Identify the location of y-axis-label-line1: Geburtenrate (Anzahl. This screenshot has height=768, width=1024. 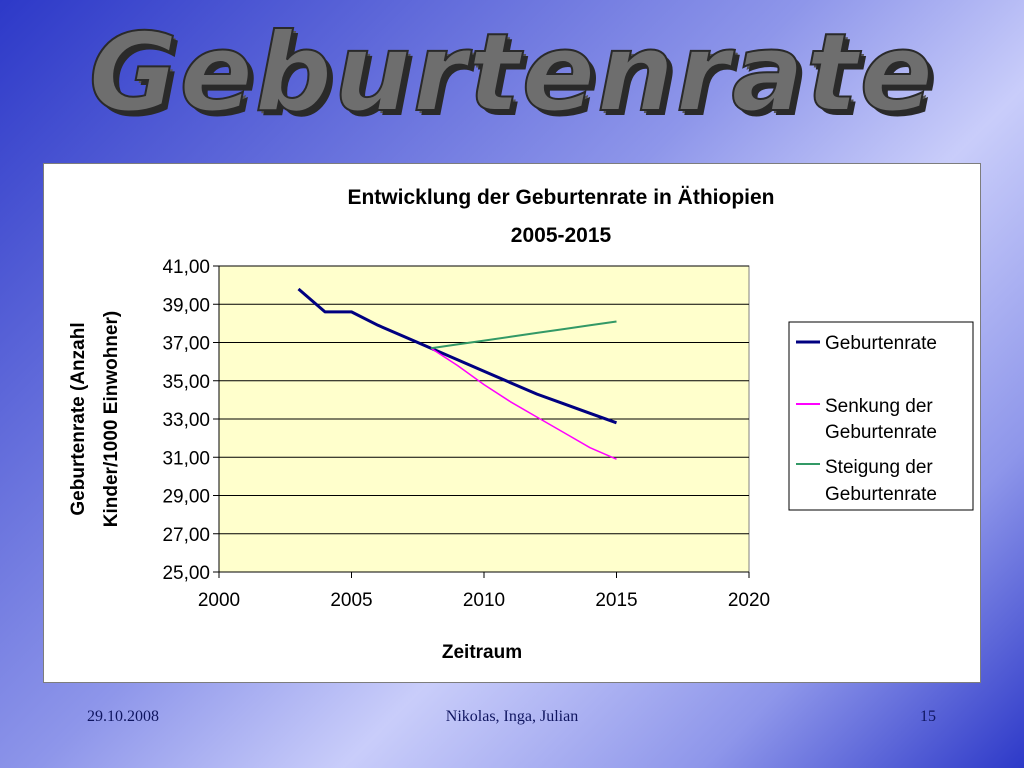
(78, 418).